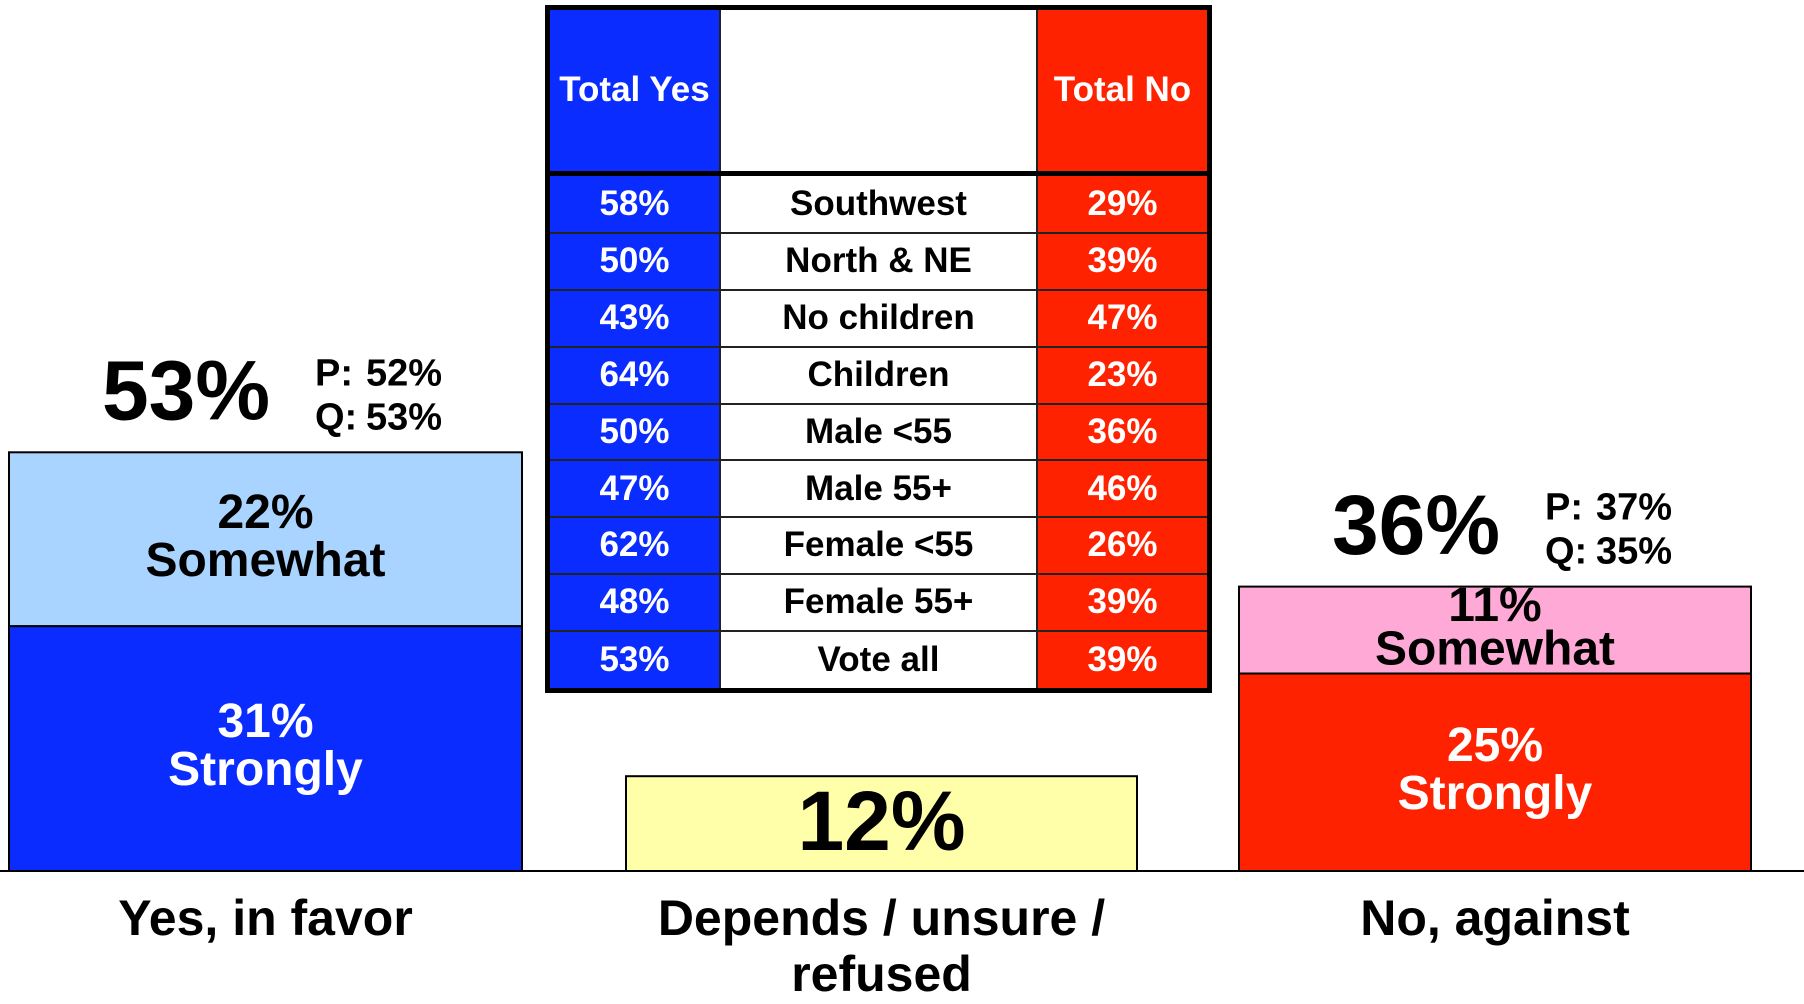 This screenshot has width=1804, height=1004. What do you see at coordinates (633, 203) in the screenshot?
I see `yes-cell: 58%` at bounding box center [633, 203].